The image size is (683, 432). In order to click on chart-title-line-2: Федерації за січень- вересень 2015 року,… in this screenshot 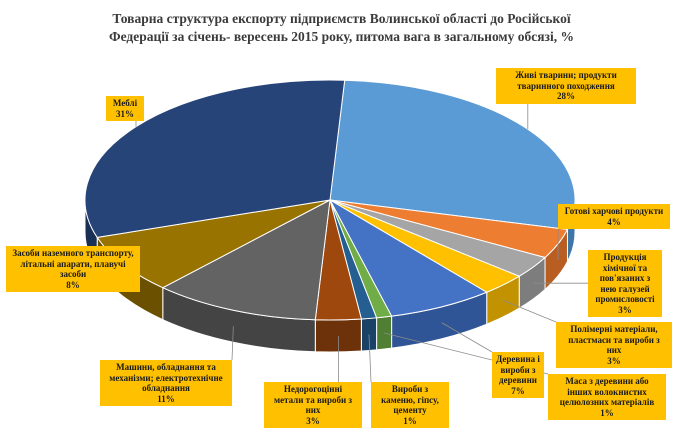, I will do `click(341, 36)`.